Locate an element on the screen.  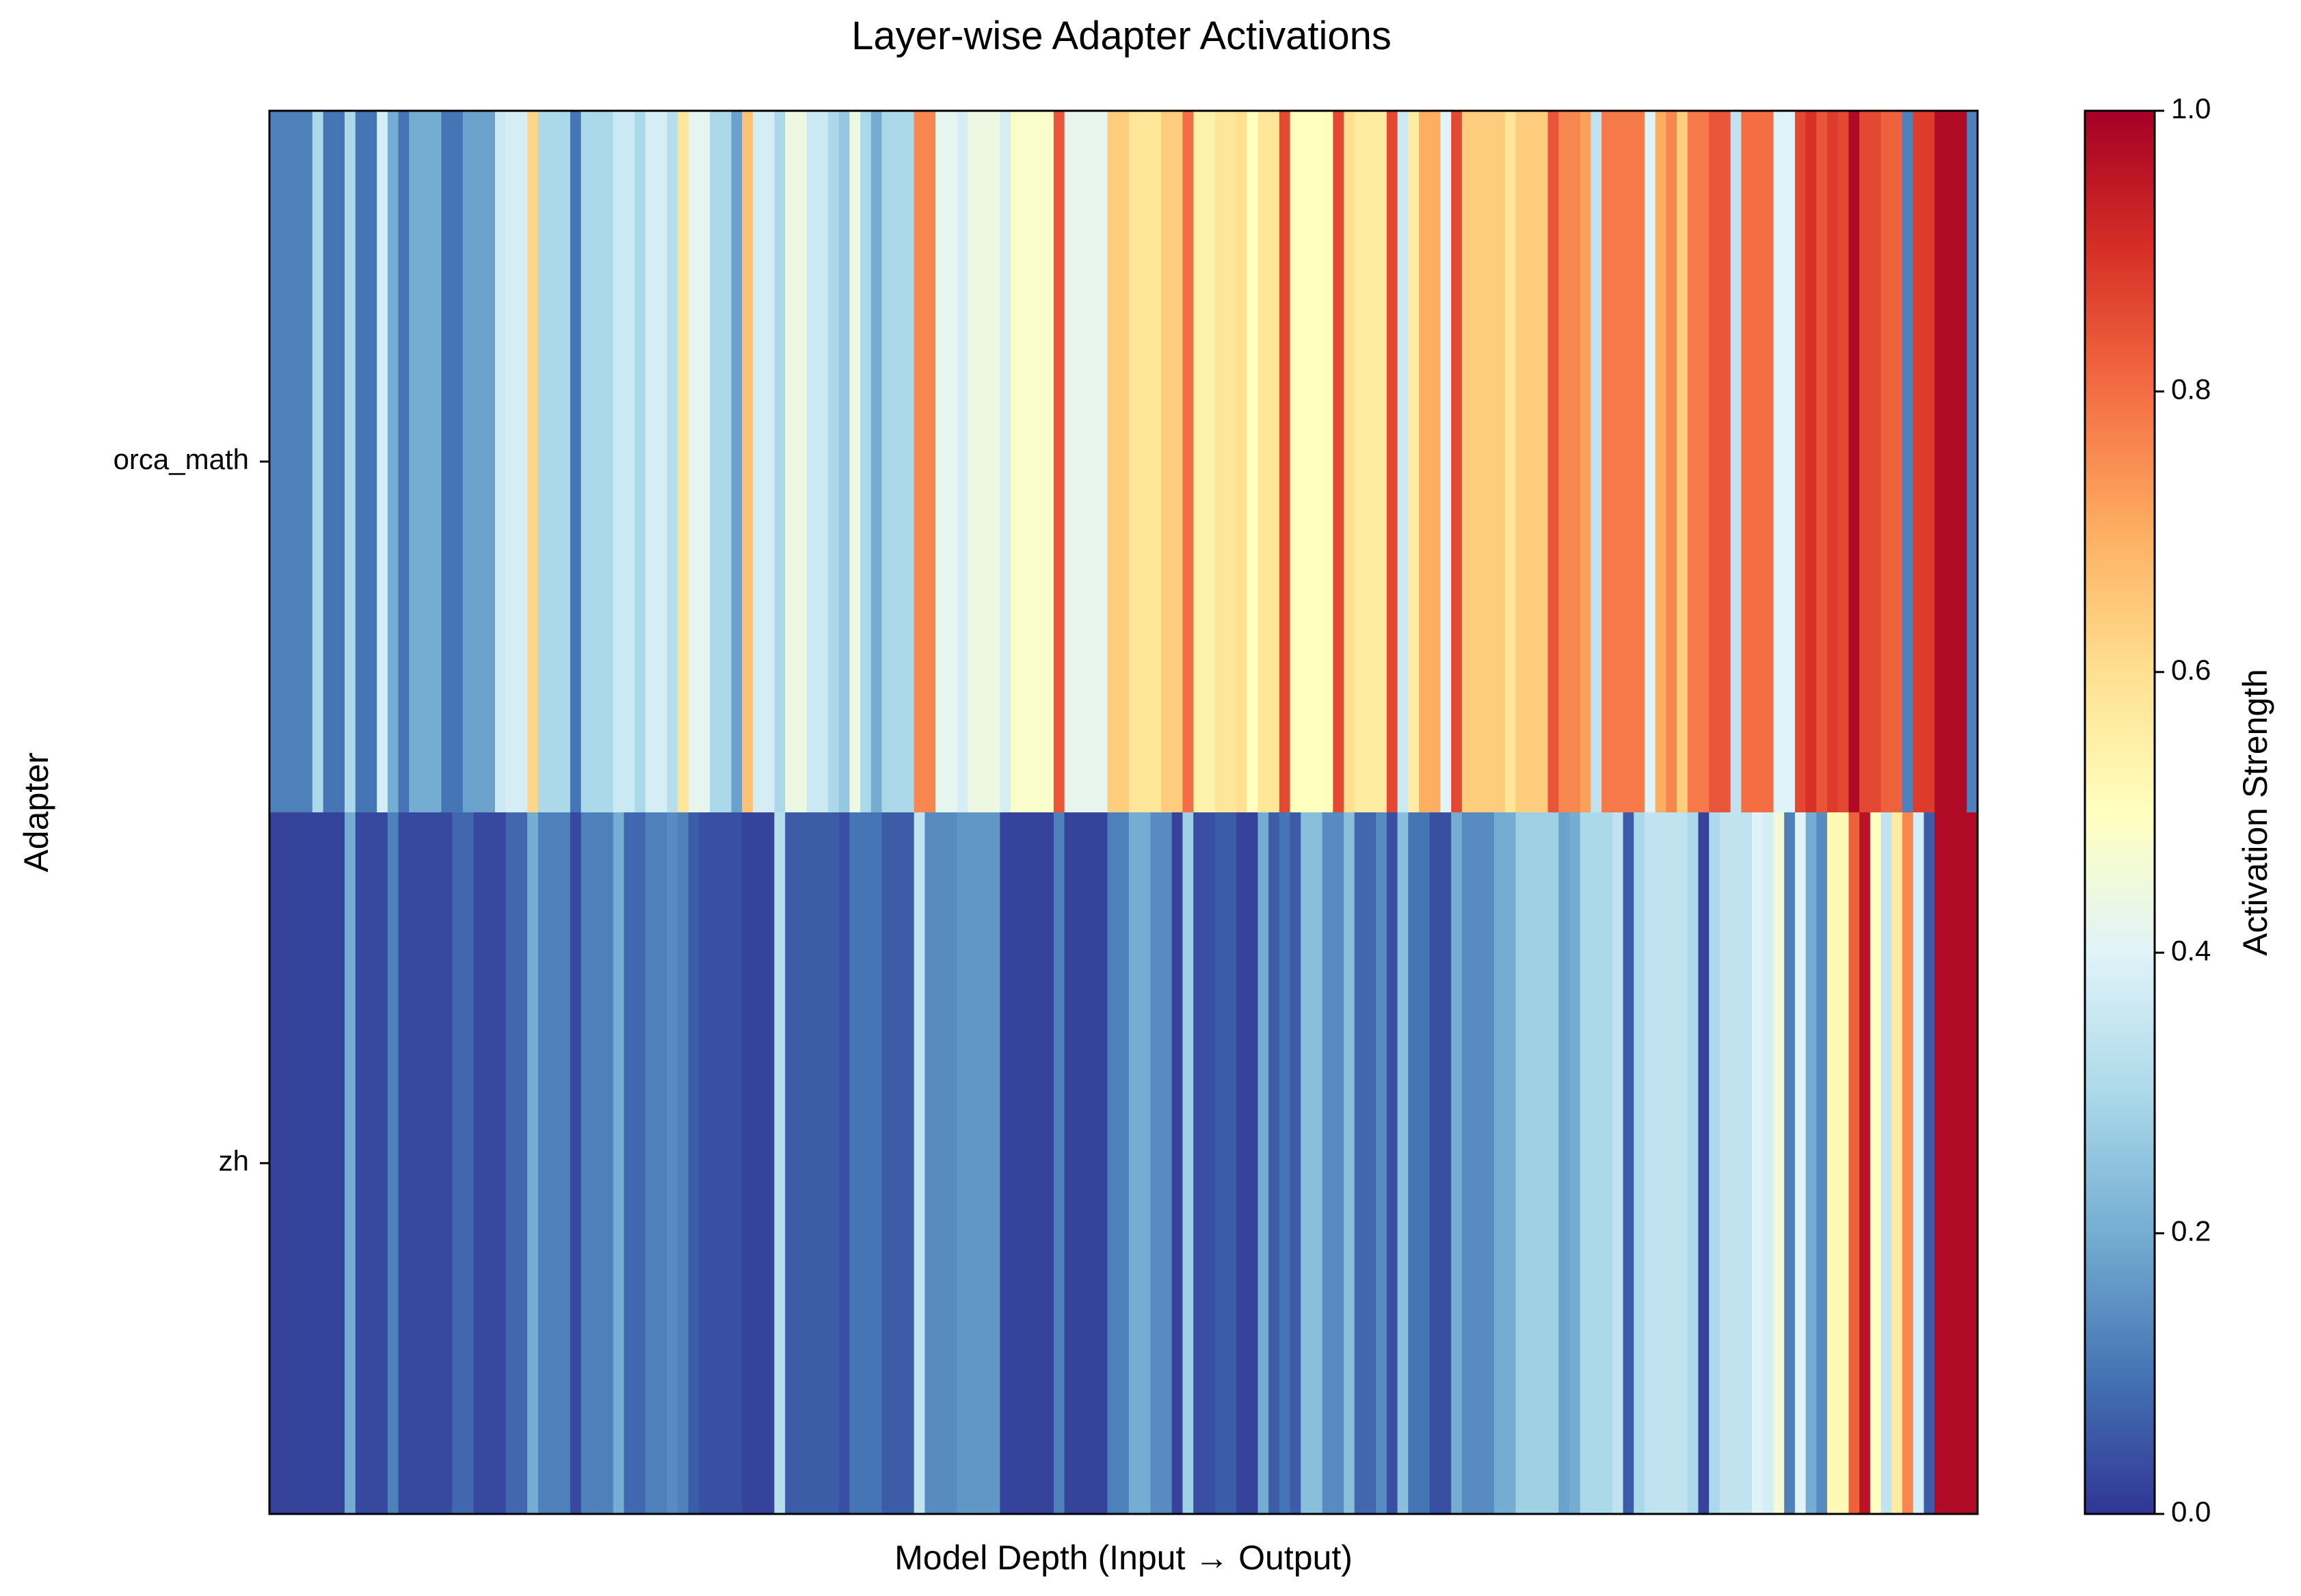
colorbar-tick-label-2: 0.4 is located at coordinates (2191, 950).